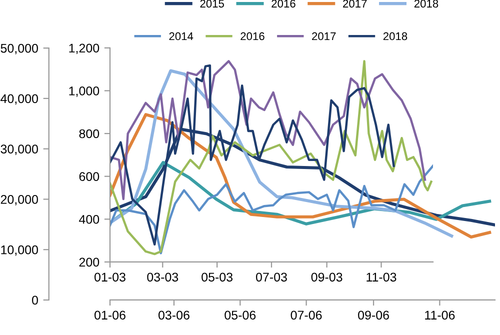 The image size is (500, 335). Describe the element at coordinates (326, 277) in the screenshot. I see `x-tick-label: 09-03` at that location.